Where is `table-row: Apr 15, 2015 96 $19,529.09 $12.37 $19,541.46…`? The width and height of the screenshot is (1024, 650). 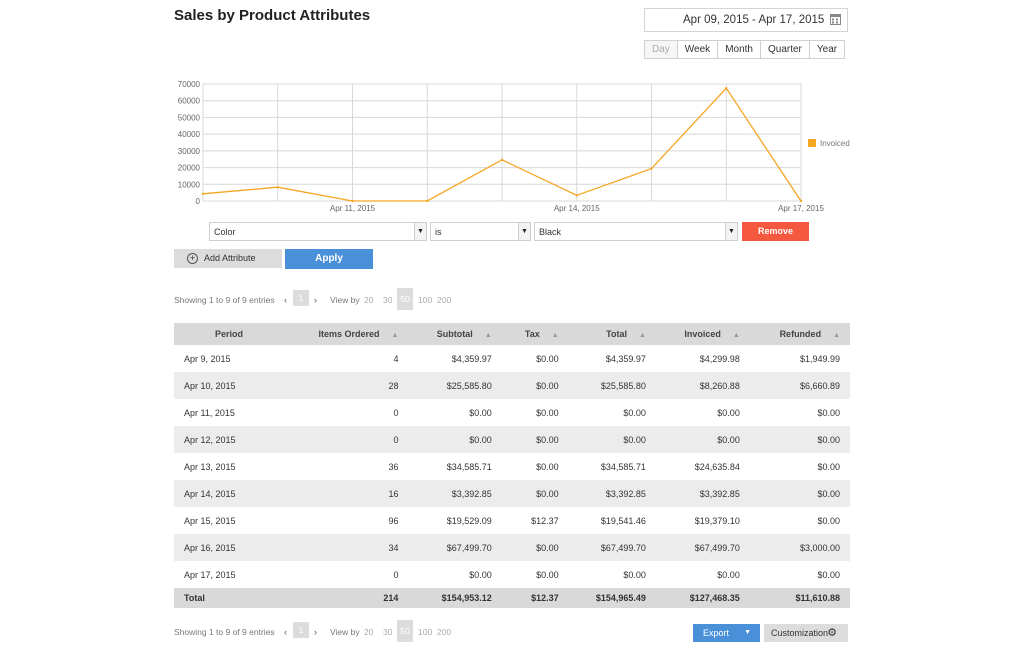 table-row: Apr 15, 2015 96 $19,529.09 $12.37 $19,541.46… is located at coordinates (512, 520).